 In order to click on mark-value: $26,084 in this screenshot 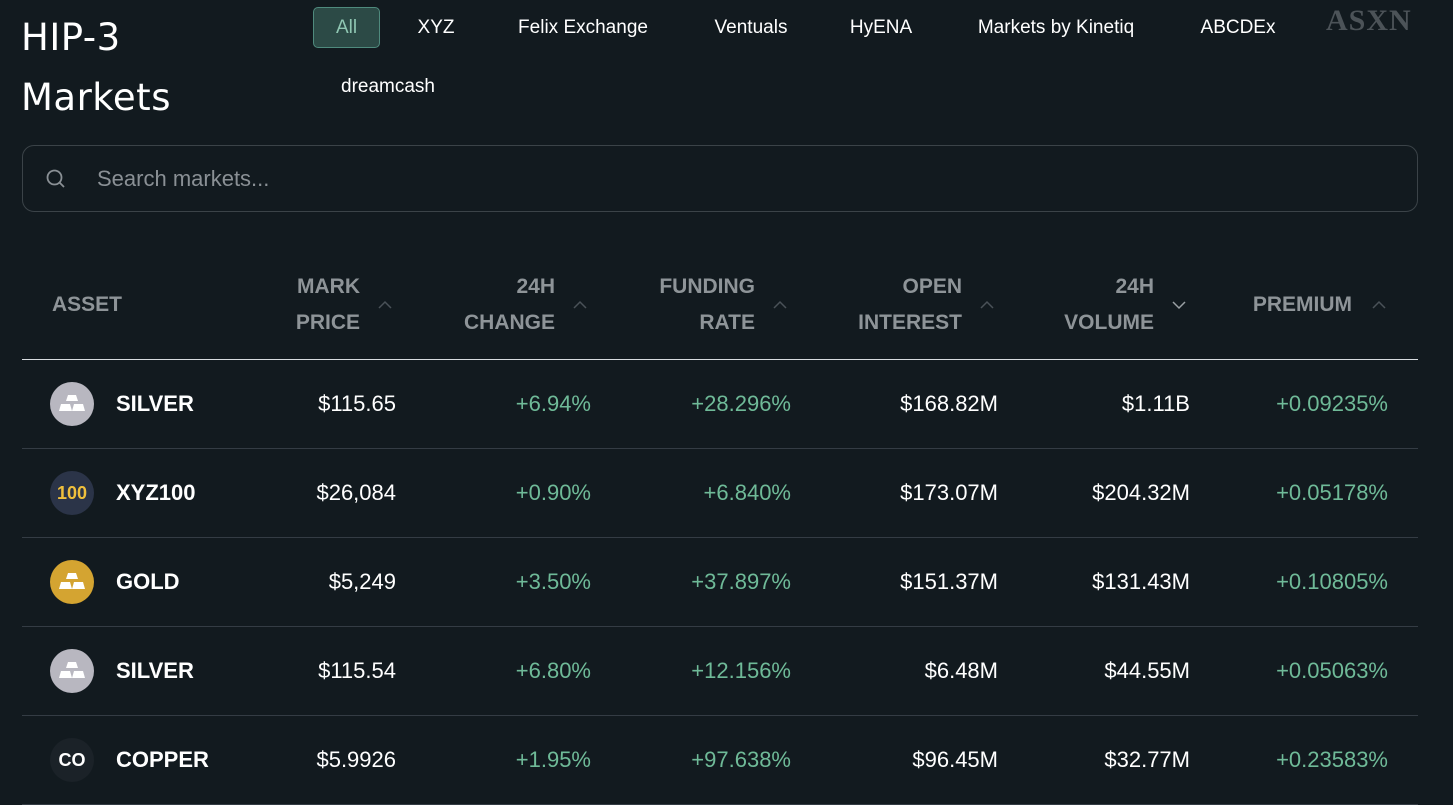, I will do `click(356, 492)`.